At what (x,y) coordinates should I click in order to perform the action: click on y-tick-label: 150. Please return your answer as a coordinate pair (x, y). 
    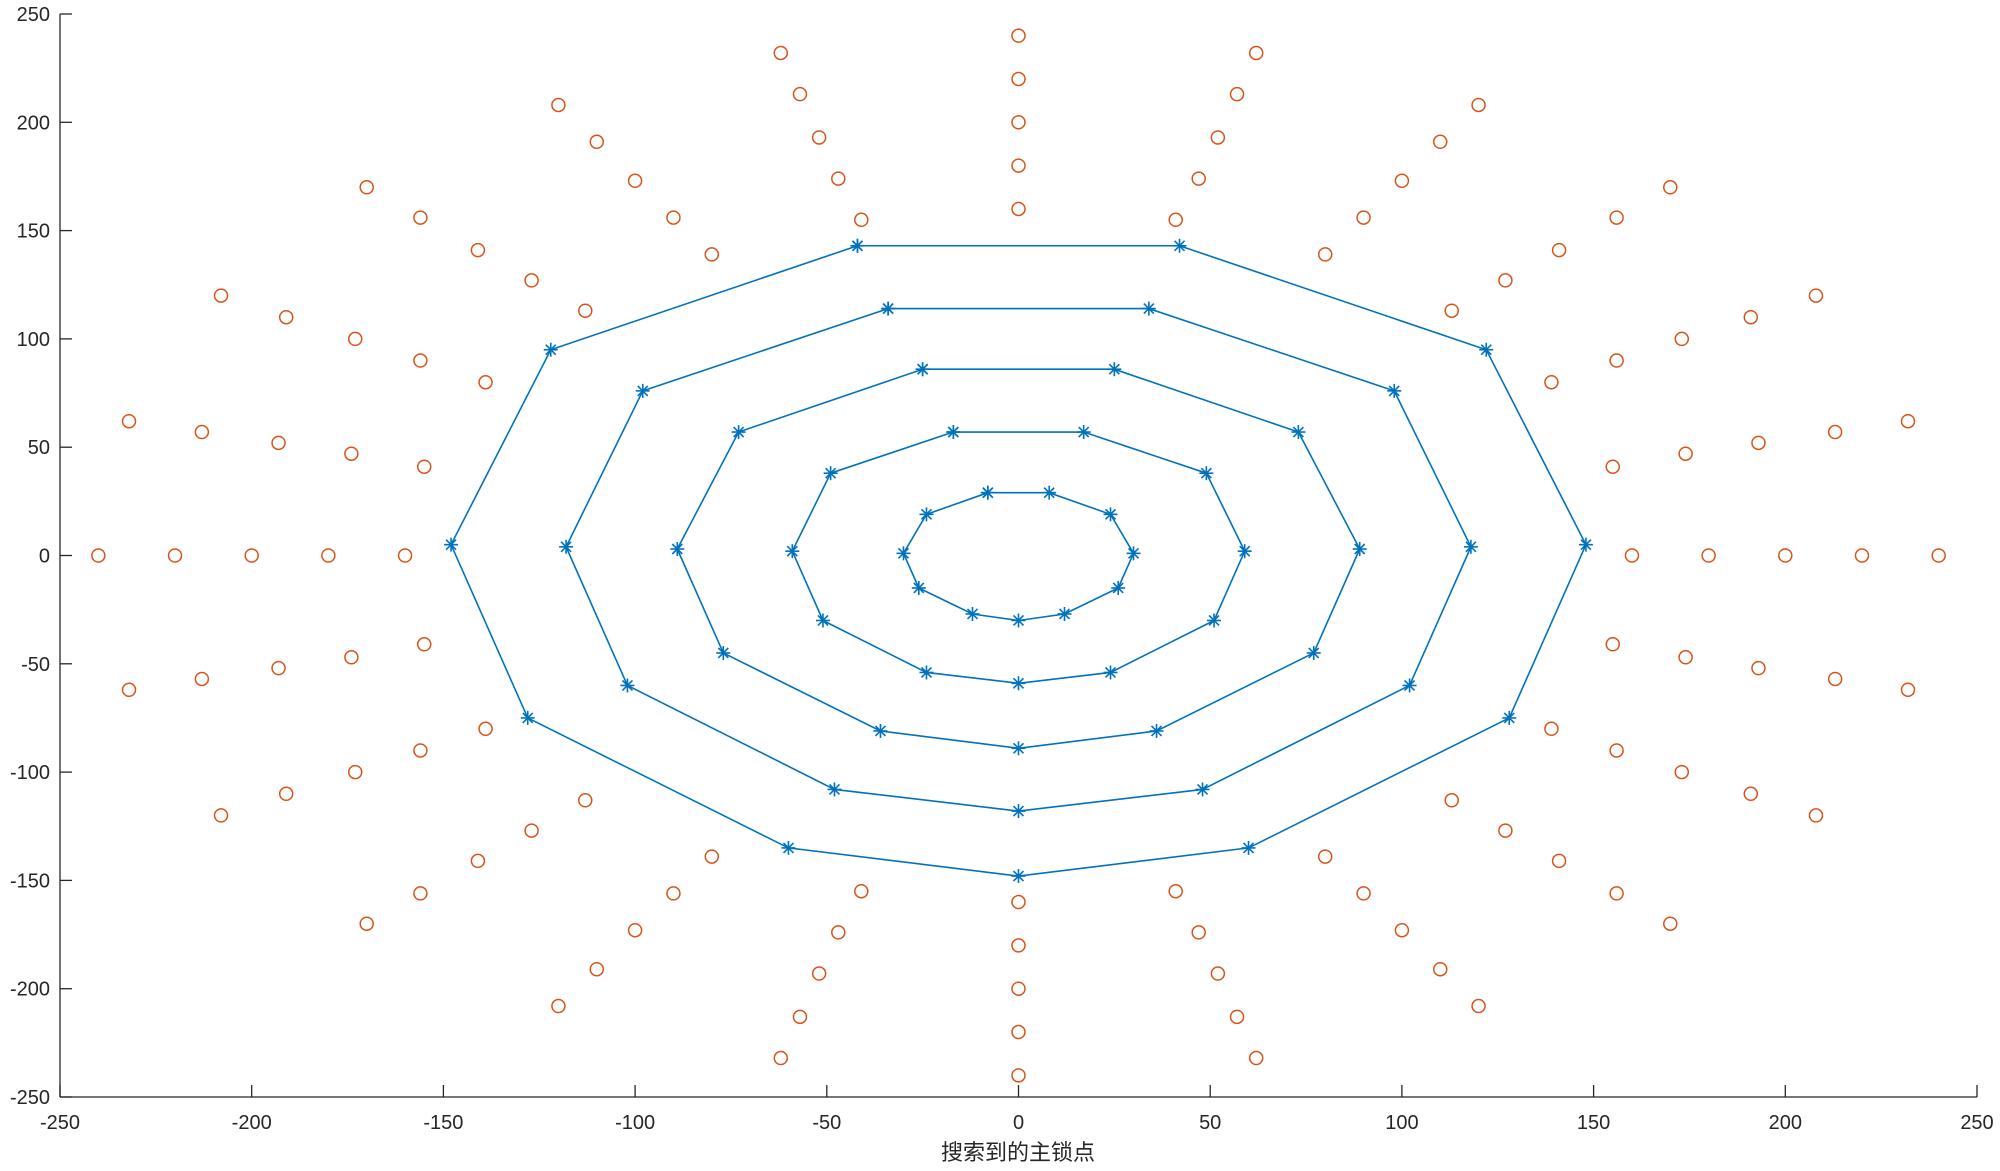
    Looking at the image, I should click on (33, 232).